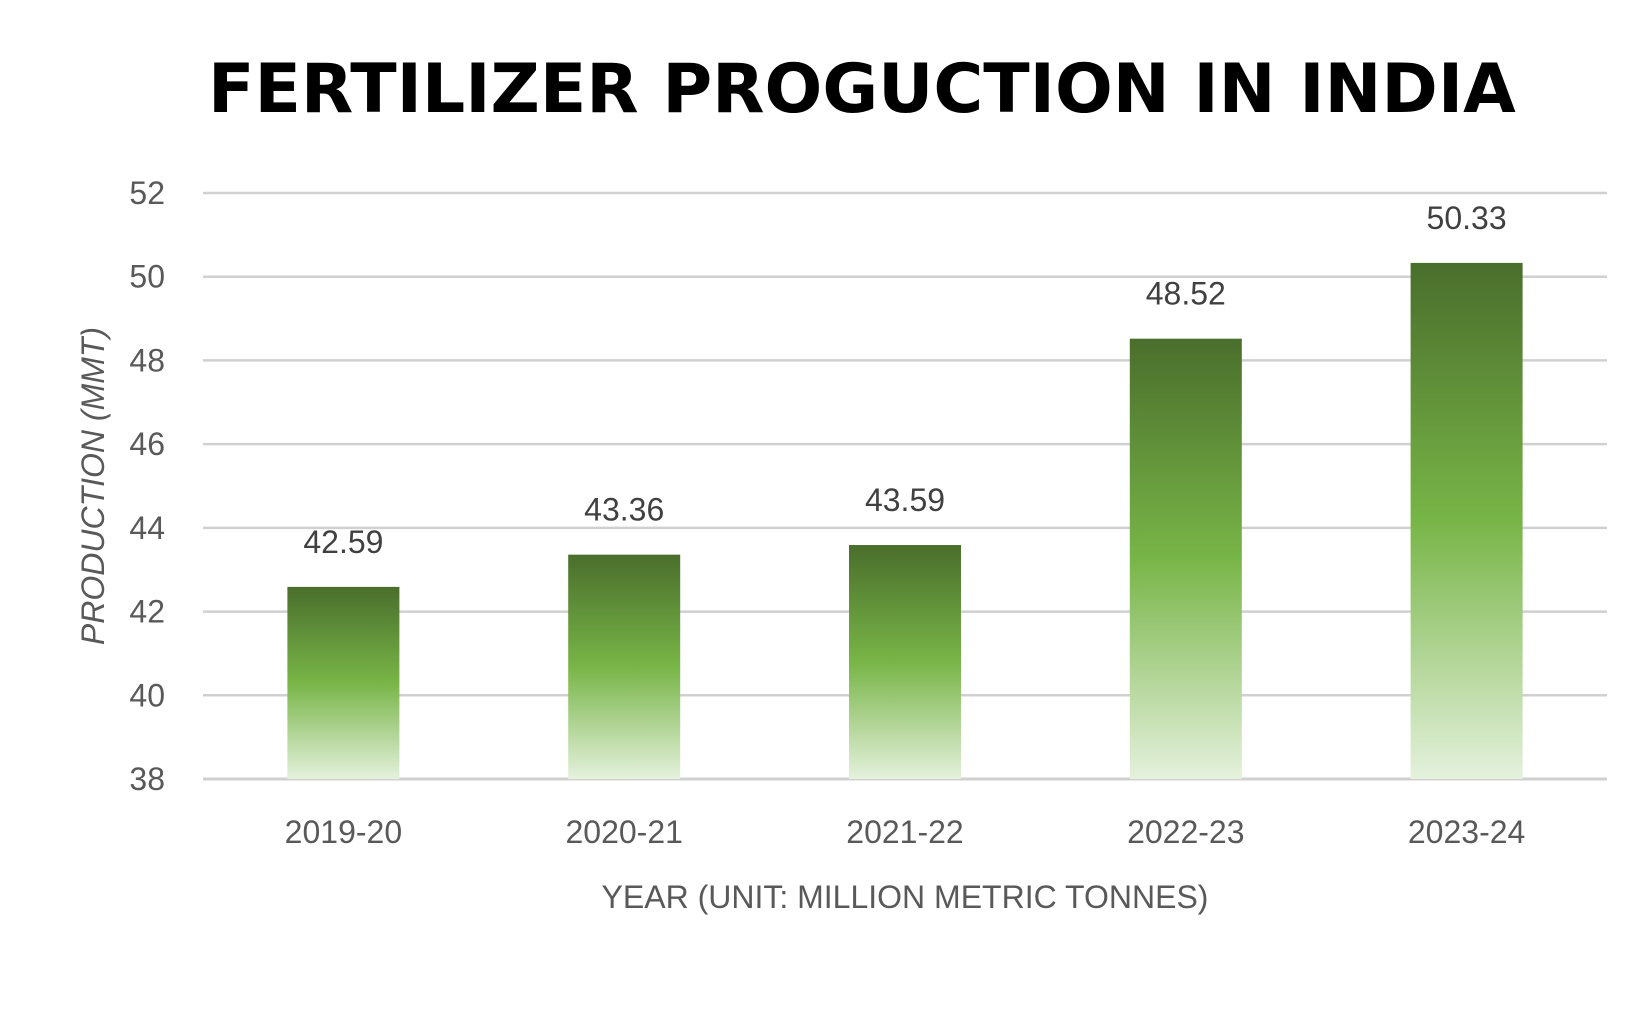  I want to click on data-label: 42.59, so click(343, 542).